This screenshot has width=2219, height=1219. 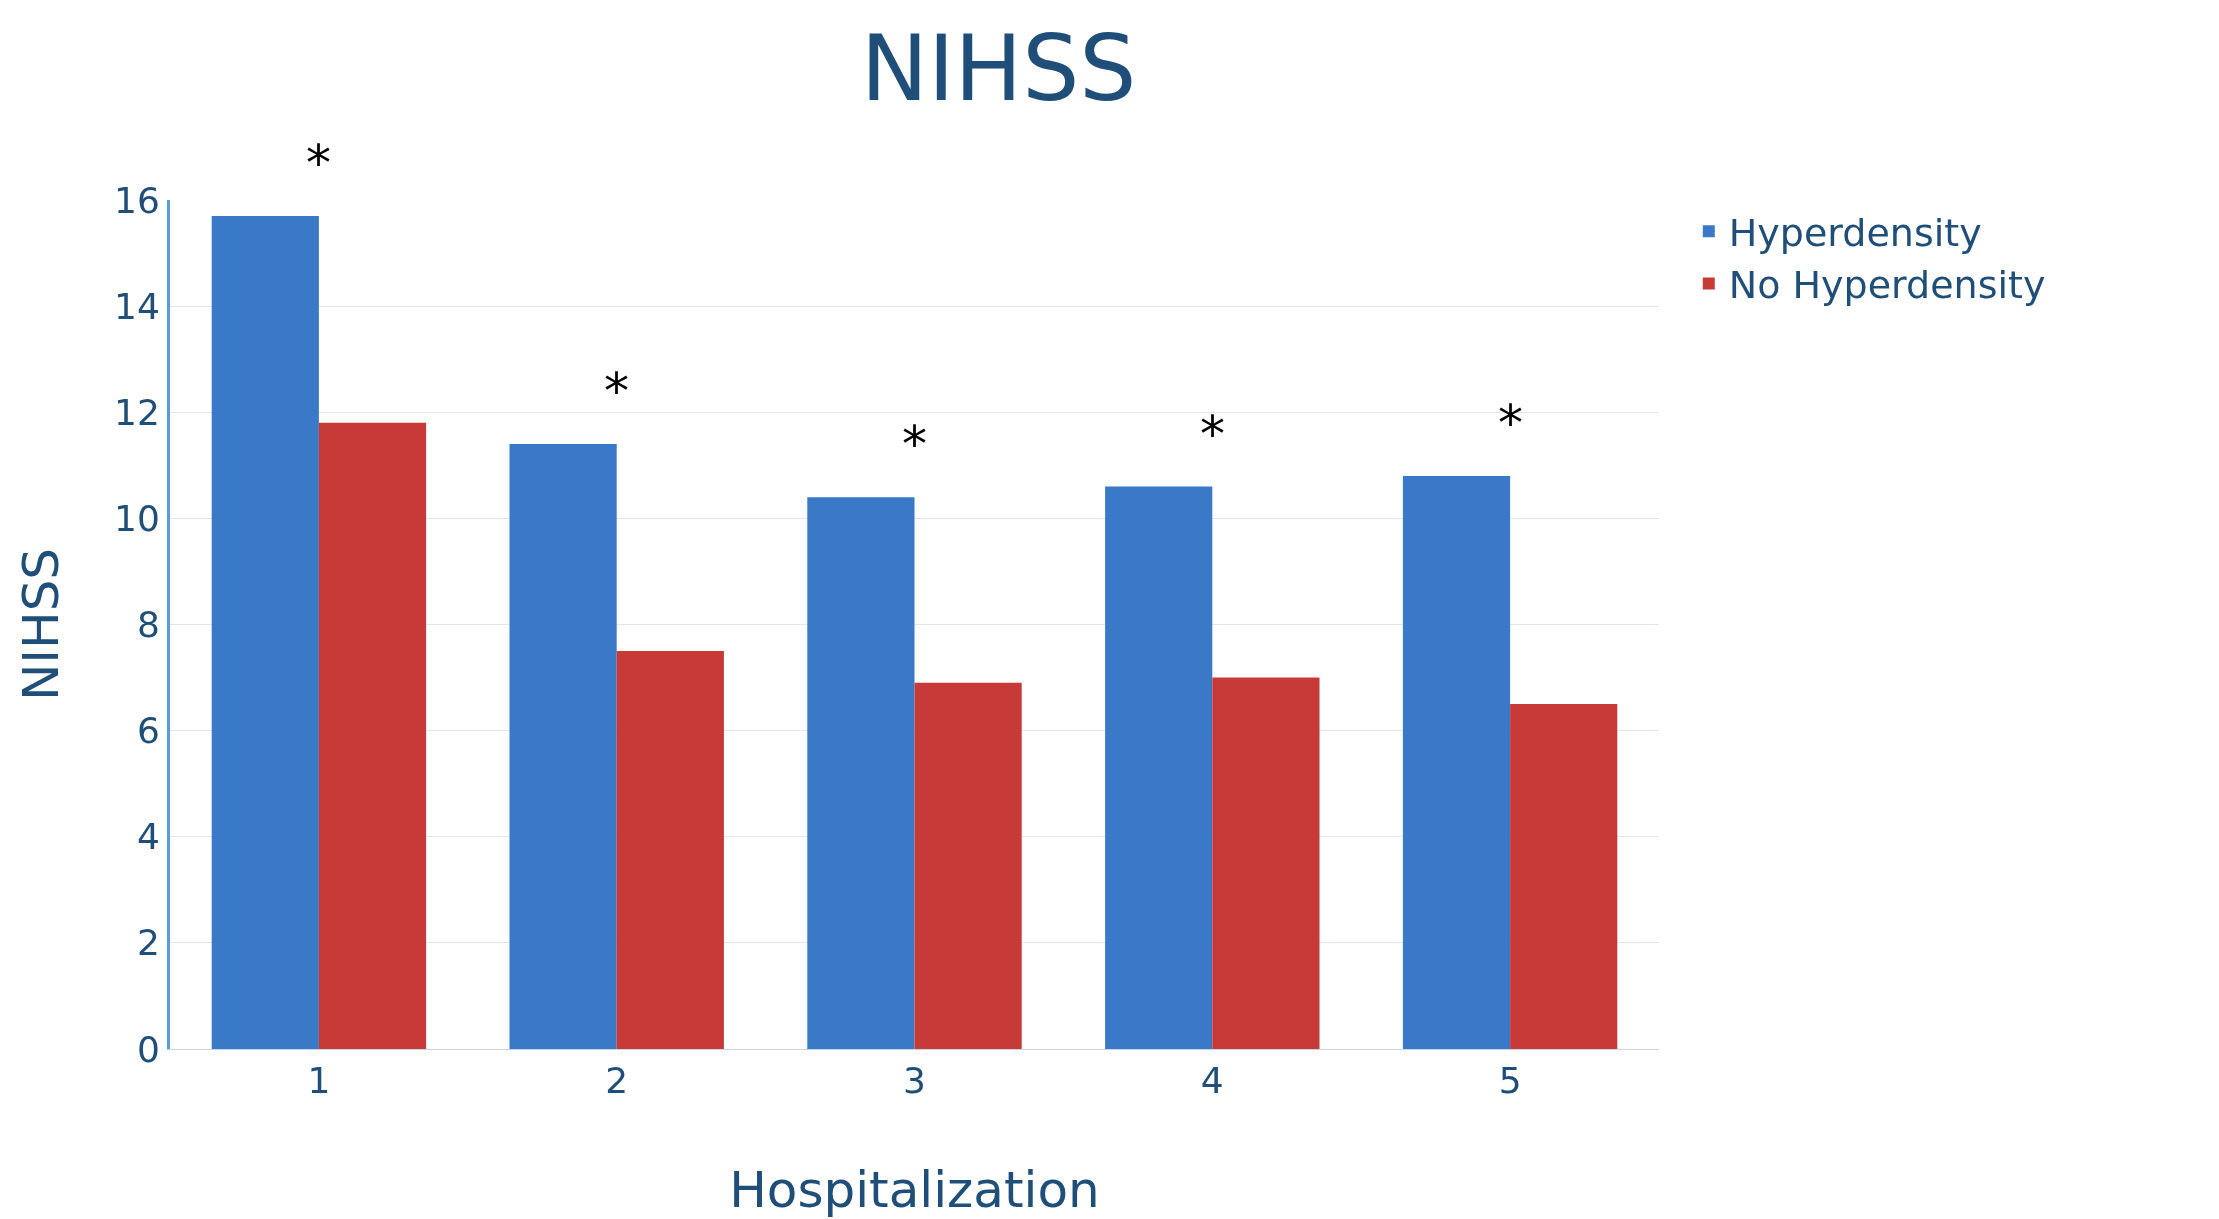 What do you see at coordinates (136, 306) in the screenshot?
I see `y-tick-label: 14` at bounding box center [136, 306].